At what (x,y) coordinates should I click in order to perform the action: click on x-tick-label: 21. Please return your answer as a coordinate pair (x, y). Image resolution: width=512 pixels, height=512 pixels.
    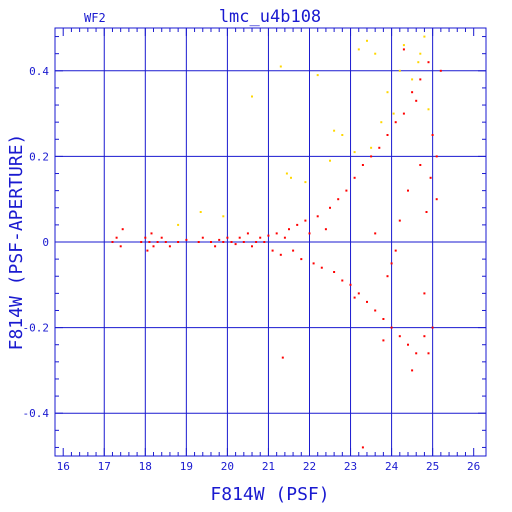
    Looking at the image, I should click on (268, 466).